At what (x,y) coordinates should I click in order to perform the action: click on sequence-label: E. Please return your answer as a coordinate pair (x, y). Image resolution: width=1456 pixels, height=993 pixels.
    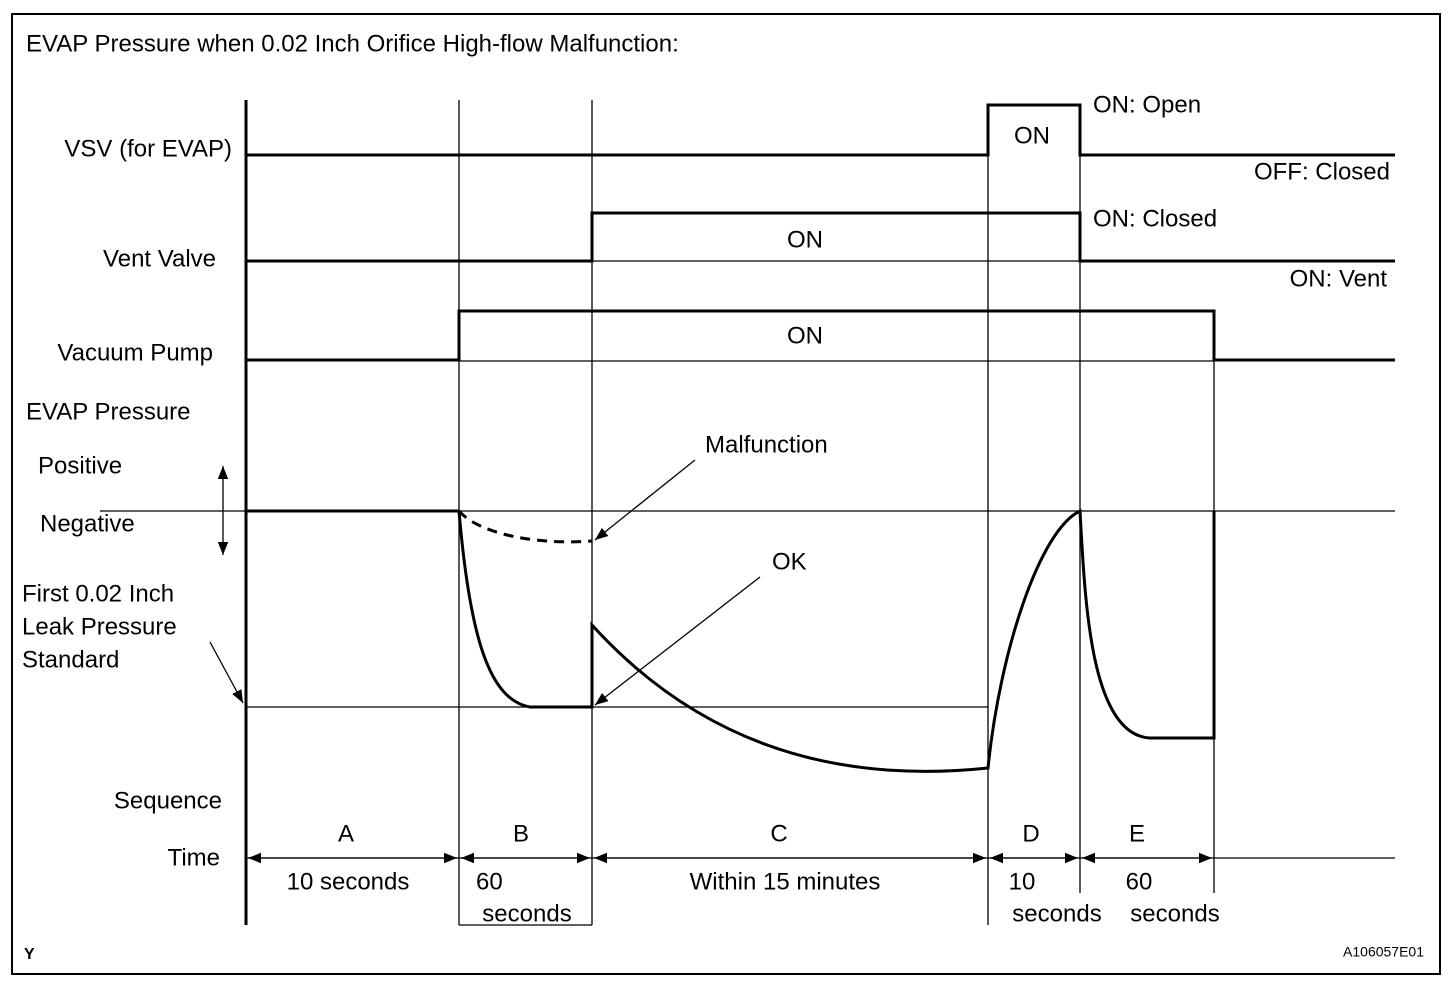
    Looking at the image, I should click on (1137, 833).